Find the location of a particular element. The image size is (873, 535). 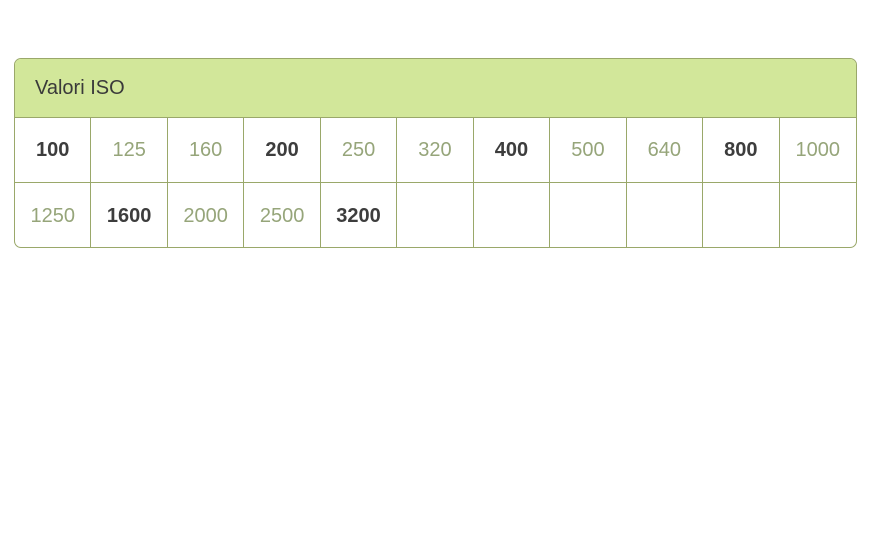

iso-value-cell: 200 is located at coordinates (282, 150).